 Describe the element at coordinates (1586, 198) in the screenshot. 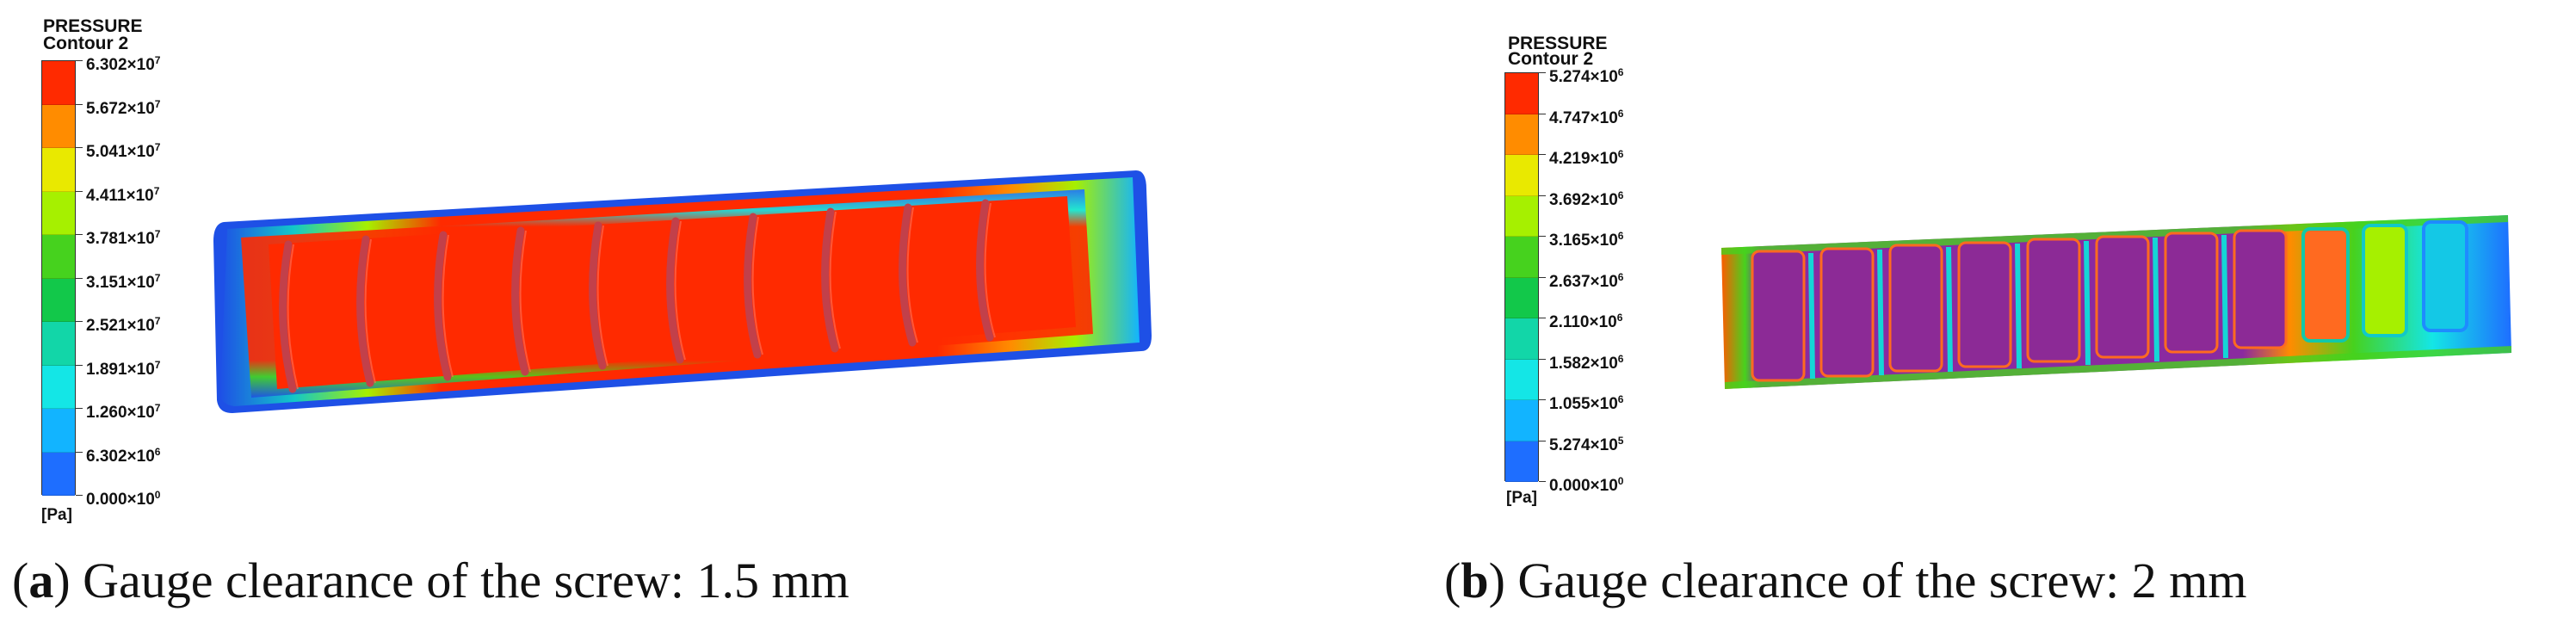

I see `colorbar-tick-label: 3.692×10⁶` at that location.